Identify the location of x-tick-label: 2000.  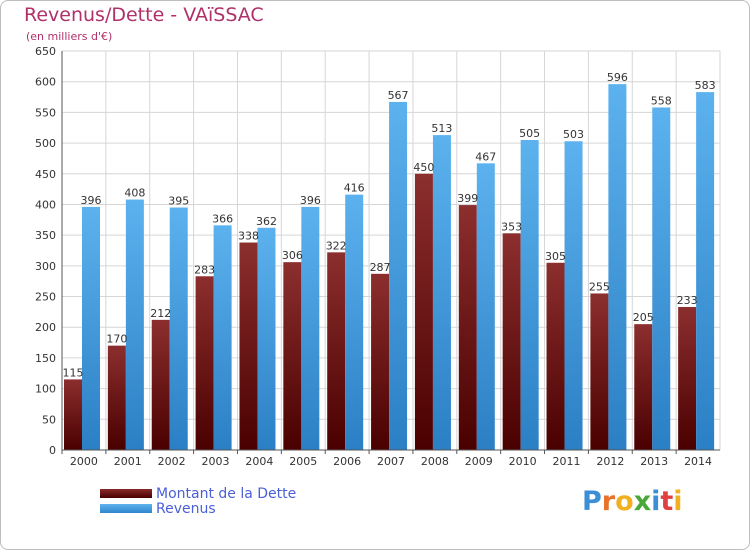
(84, 461).